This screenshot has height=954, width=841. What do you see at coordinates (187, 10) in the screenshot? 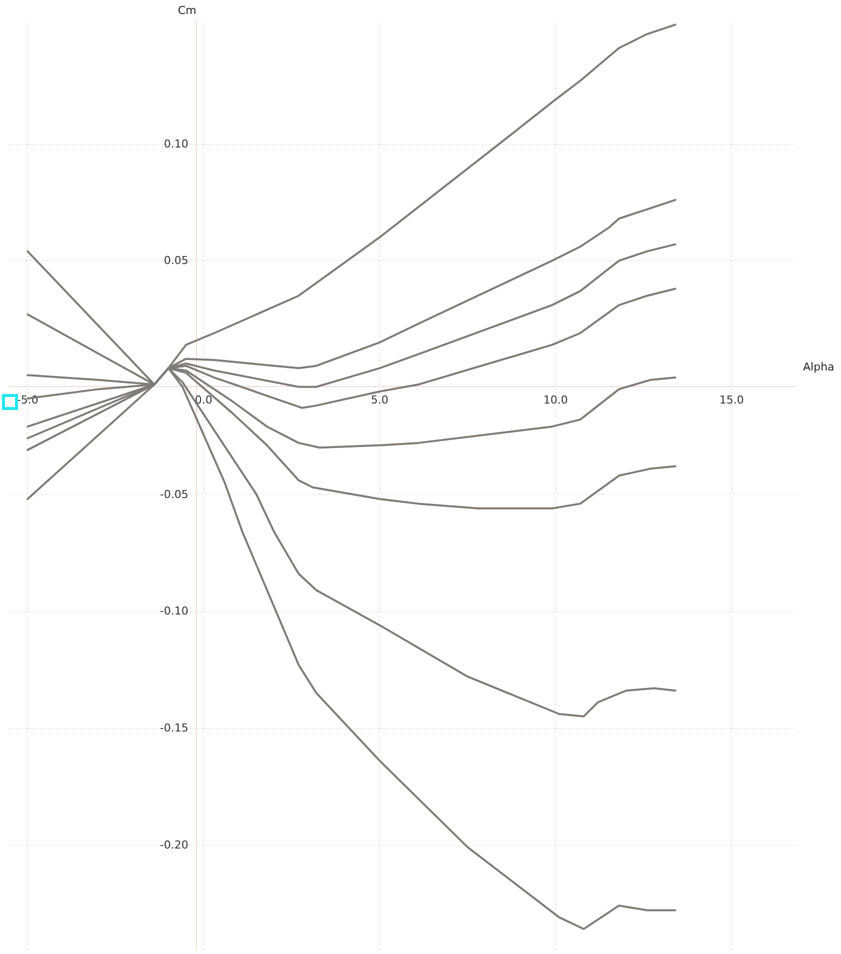
I see `y-axis-title: Cm` at bounding box center [187, 10].